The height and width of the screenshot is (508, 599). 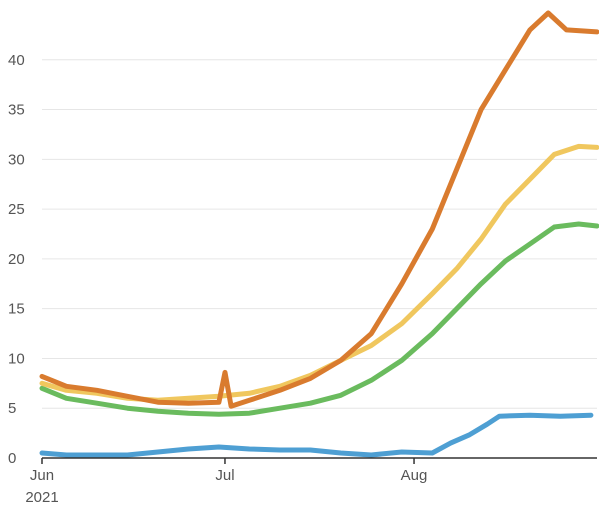 I want to click on y-tick-label: 35, so click(x=16, y=110).